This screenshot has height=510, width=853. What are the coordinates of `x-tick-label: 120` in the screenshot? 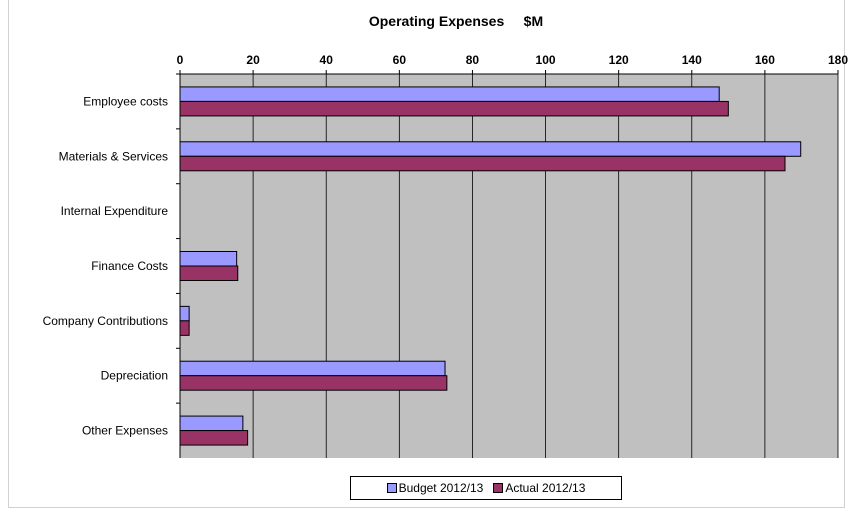 It's located at (619, 60).